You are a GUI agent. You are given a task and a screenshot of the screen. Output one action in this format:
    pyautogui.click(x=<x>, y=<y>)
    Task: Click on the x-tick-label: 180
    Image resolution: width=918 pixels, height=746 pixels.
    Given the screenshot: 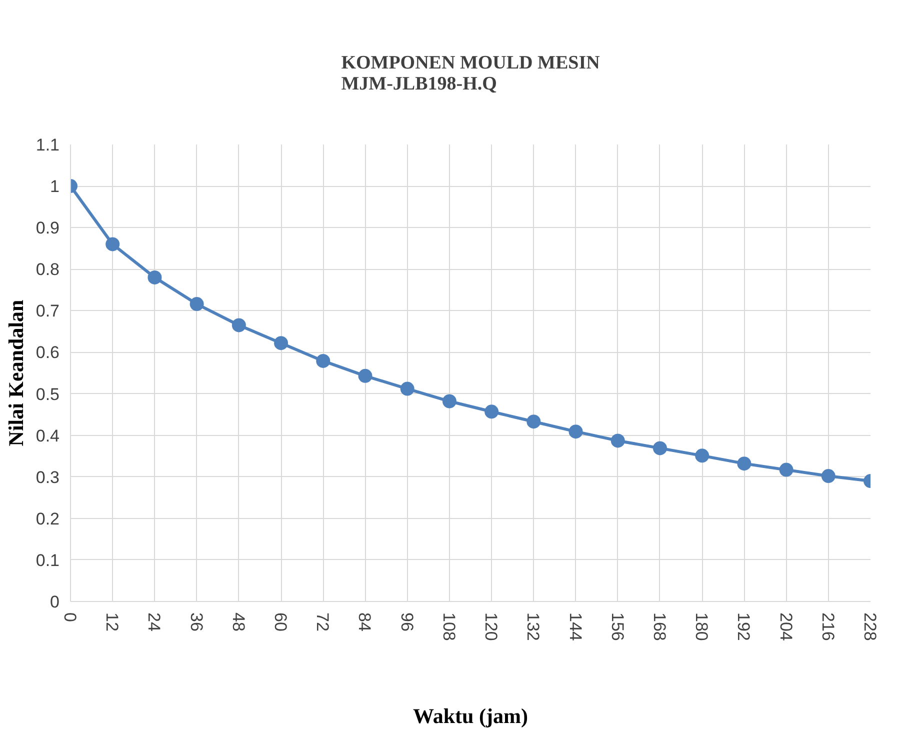 What is the action you would take?
    pyautogui.click(x=702, y=626)
    